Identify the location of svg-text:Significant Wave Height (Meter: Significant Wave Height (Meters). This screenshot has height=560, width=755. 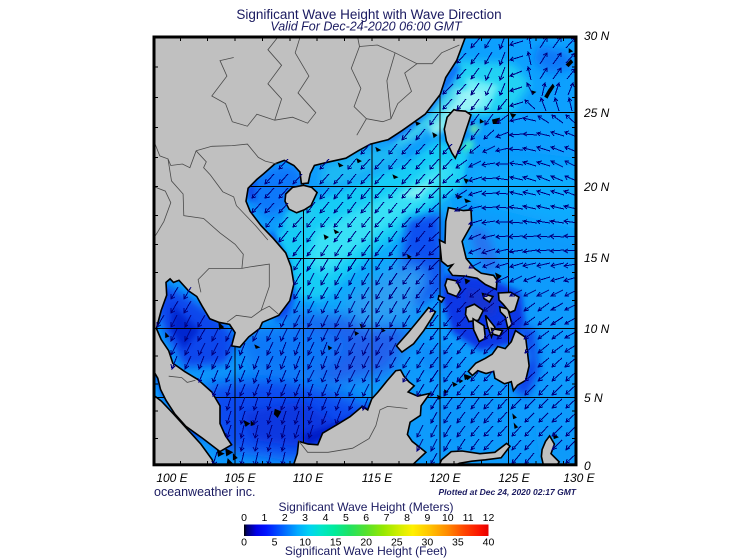
(366, 507).